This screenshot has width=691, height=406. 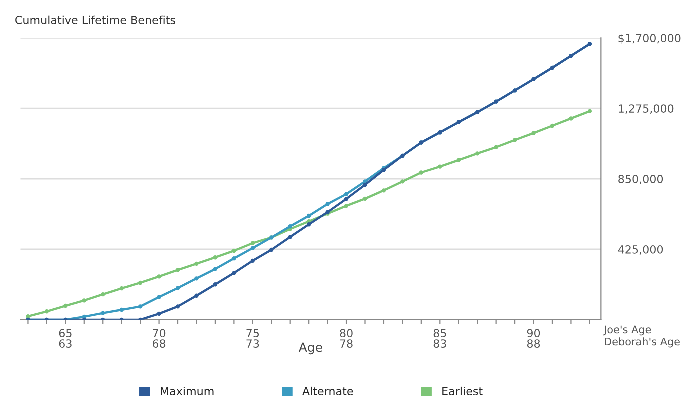 I want to click on y-tick-label: 850,000, so click(x=641, y=180).